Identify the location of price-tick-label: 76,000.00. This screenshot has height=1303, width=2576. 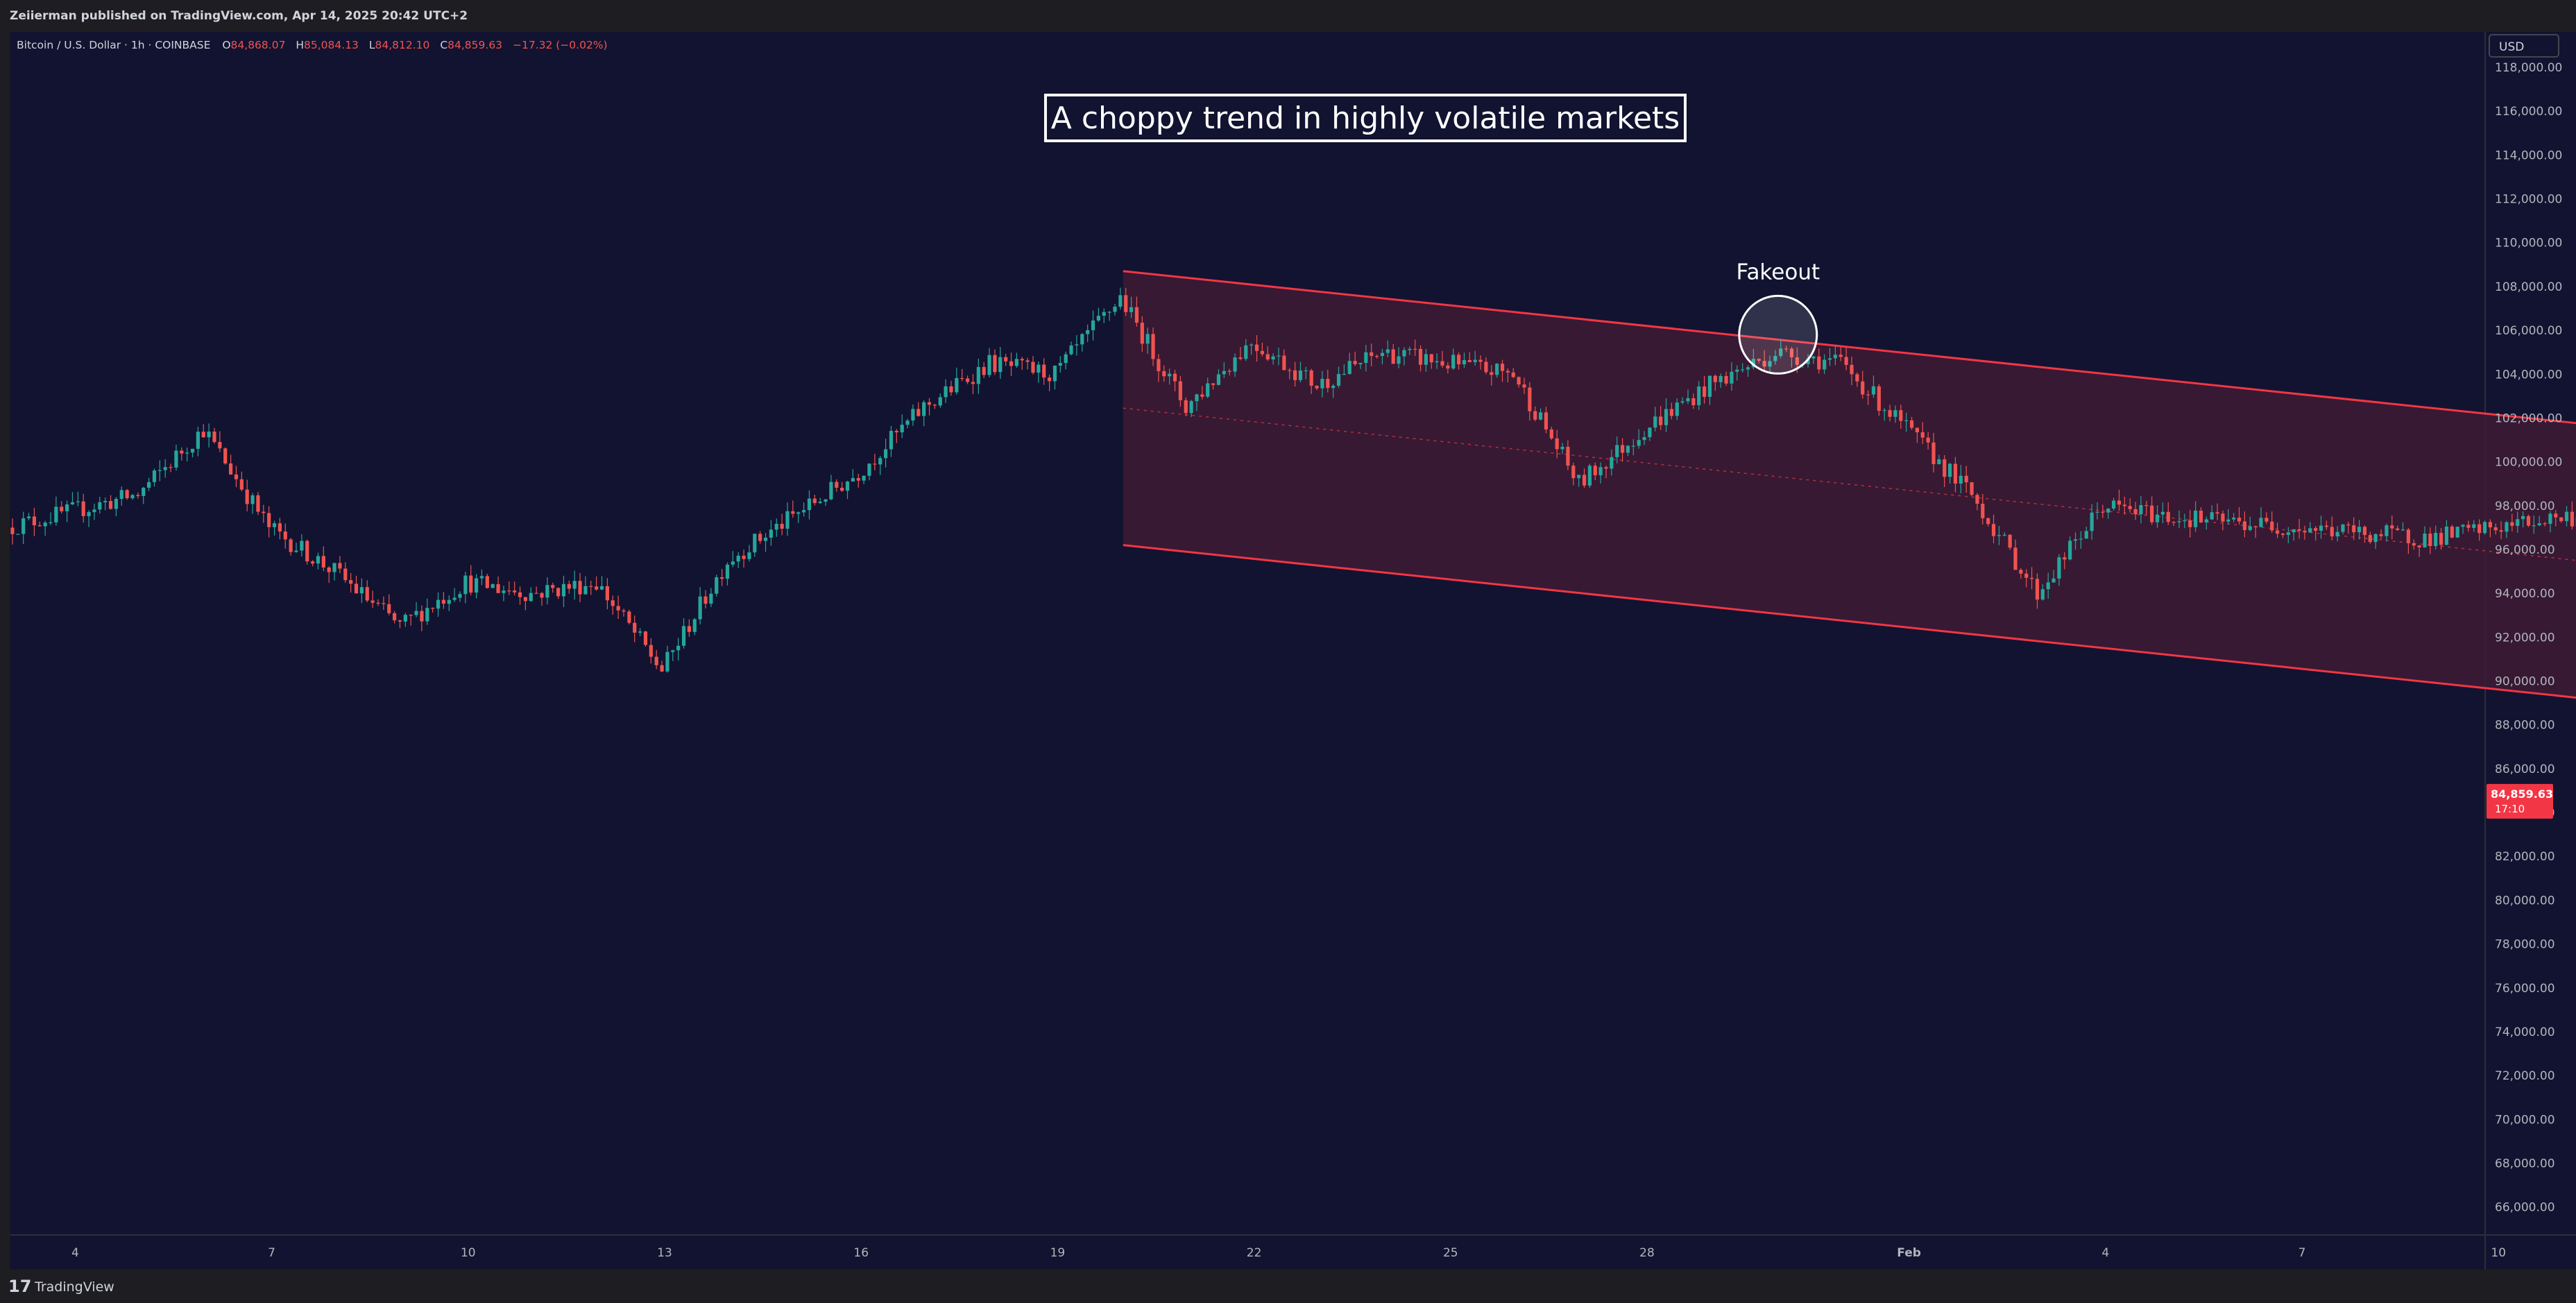
(2525, 989).